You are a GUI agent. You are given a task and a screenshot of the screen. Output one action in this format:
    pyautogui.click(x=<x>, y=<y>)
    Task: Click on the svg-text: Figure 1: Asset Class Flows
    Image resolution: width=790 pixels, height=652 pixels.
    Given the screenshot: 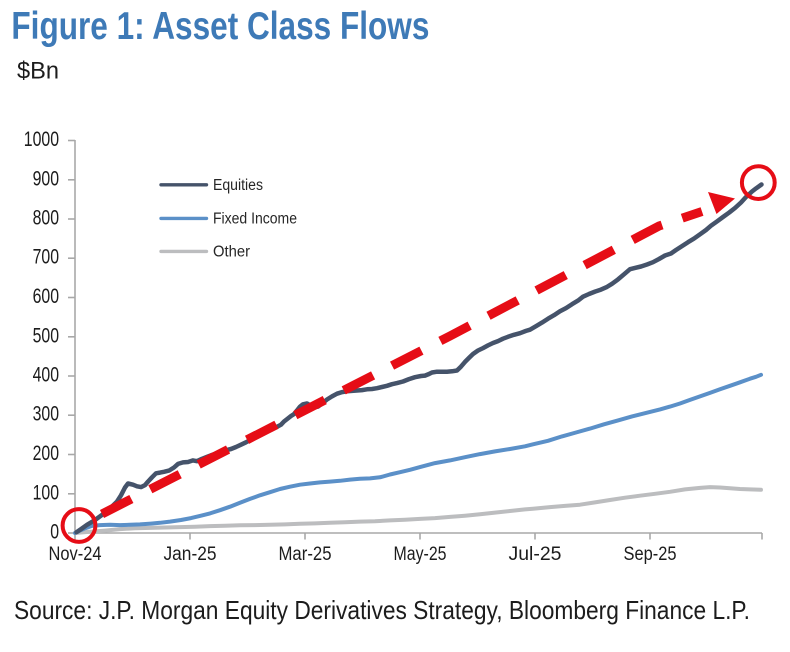 What is the action you would take?
    pyautogui.click(x=220, y=26)
    